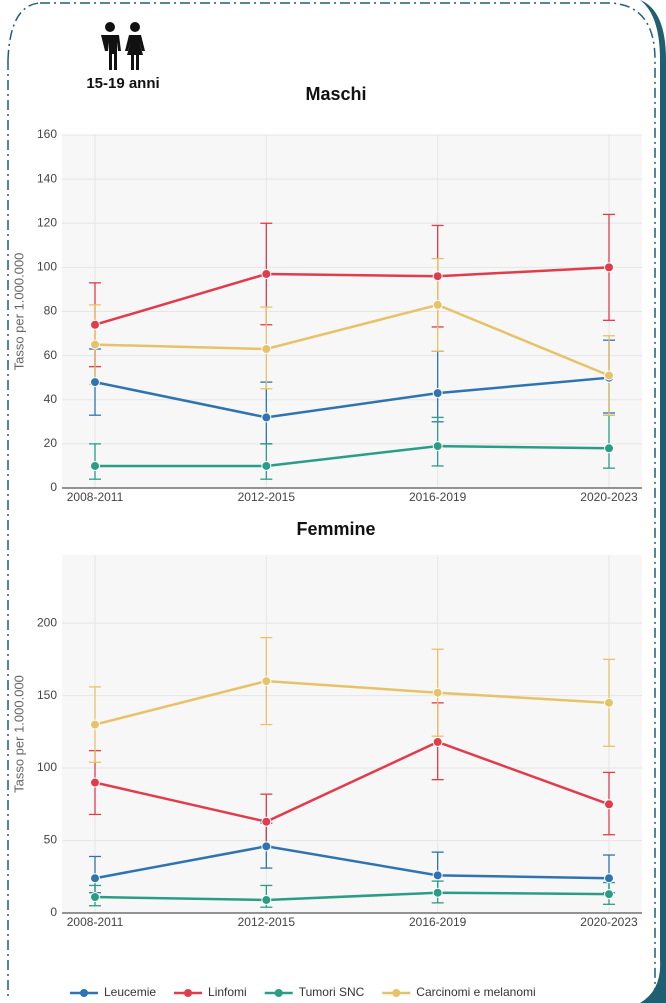 Image resolution: width=666 pixels, height=1003 pixels. Describe the element at coordinates (47, 134) in the screenshot. I see `y-tick-label: 160` at that location.